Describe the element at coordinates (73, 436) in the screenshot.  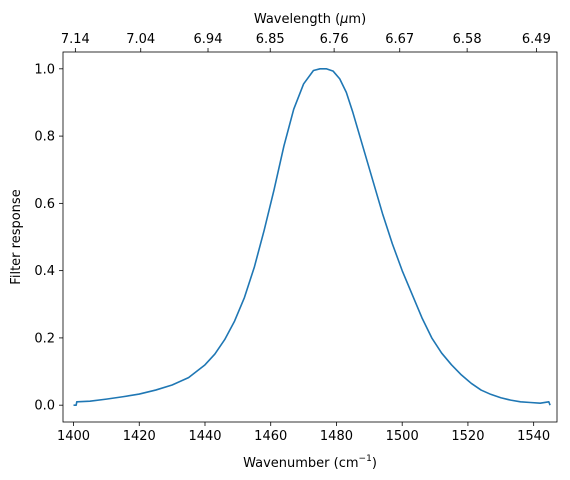
I see `x-tick-label: 1400` at that location.